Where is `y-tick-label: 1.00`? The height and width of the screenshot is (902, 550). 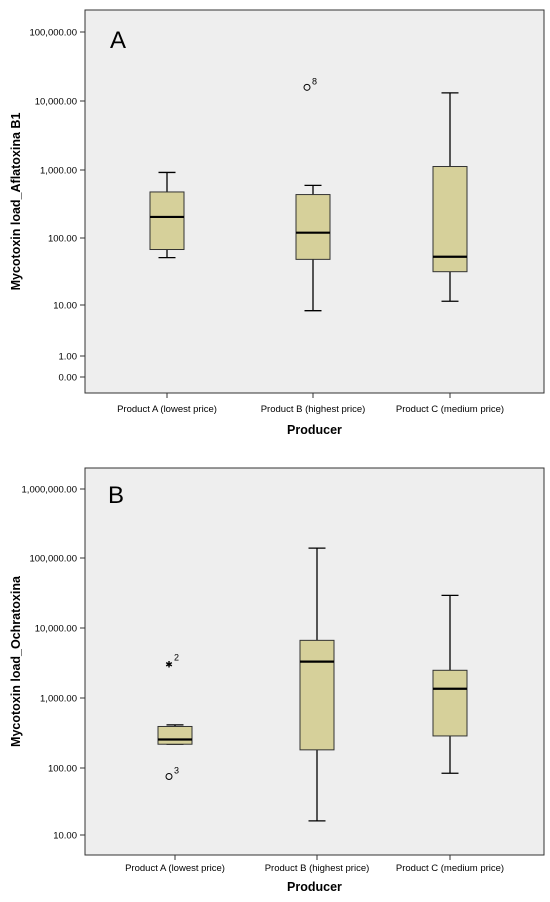 y-tick-label: 1.00 is located at coordinates (68, 357).